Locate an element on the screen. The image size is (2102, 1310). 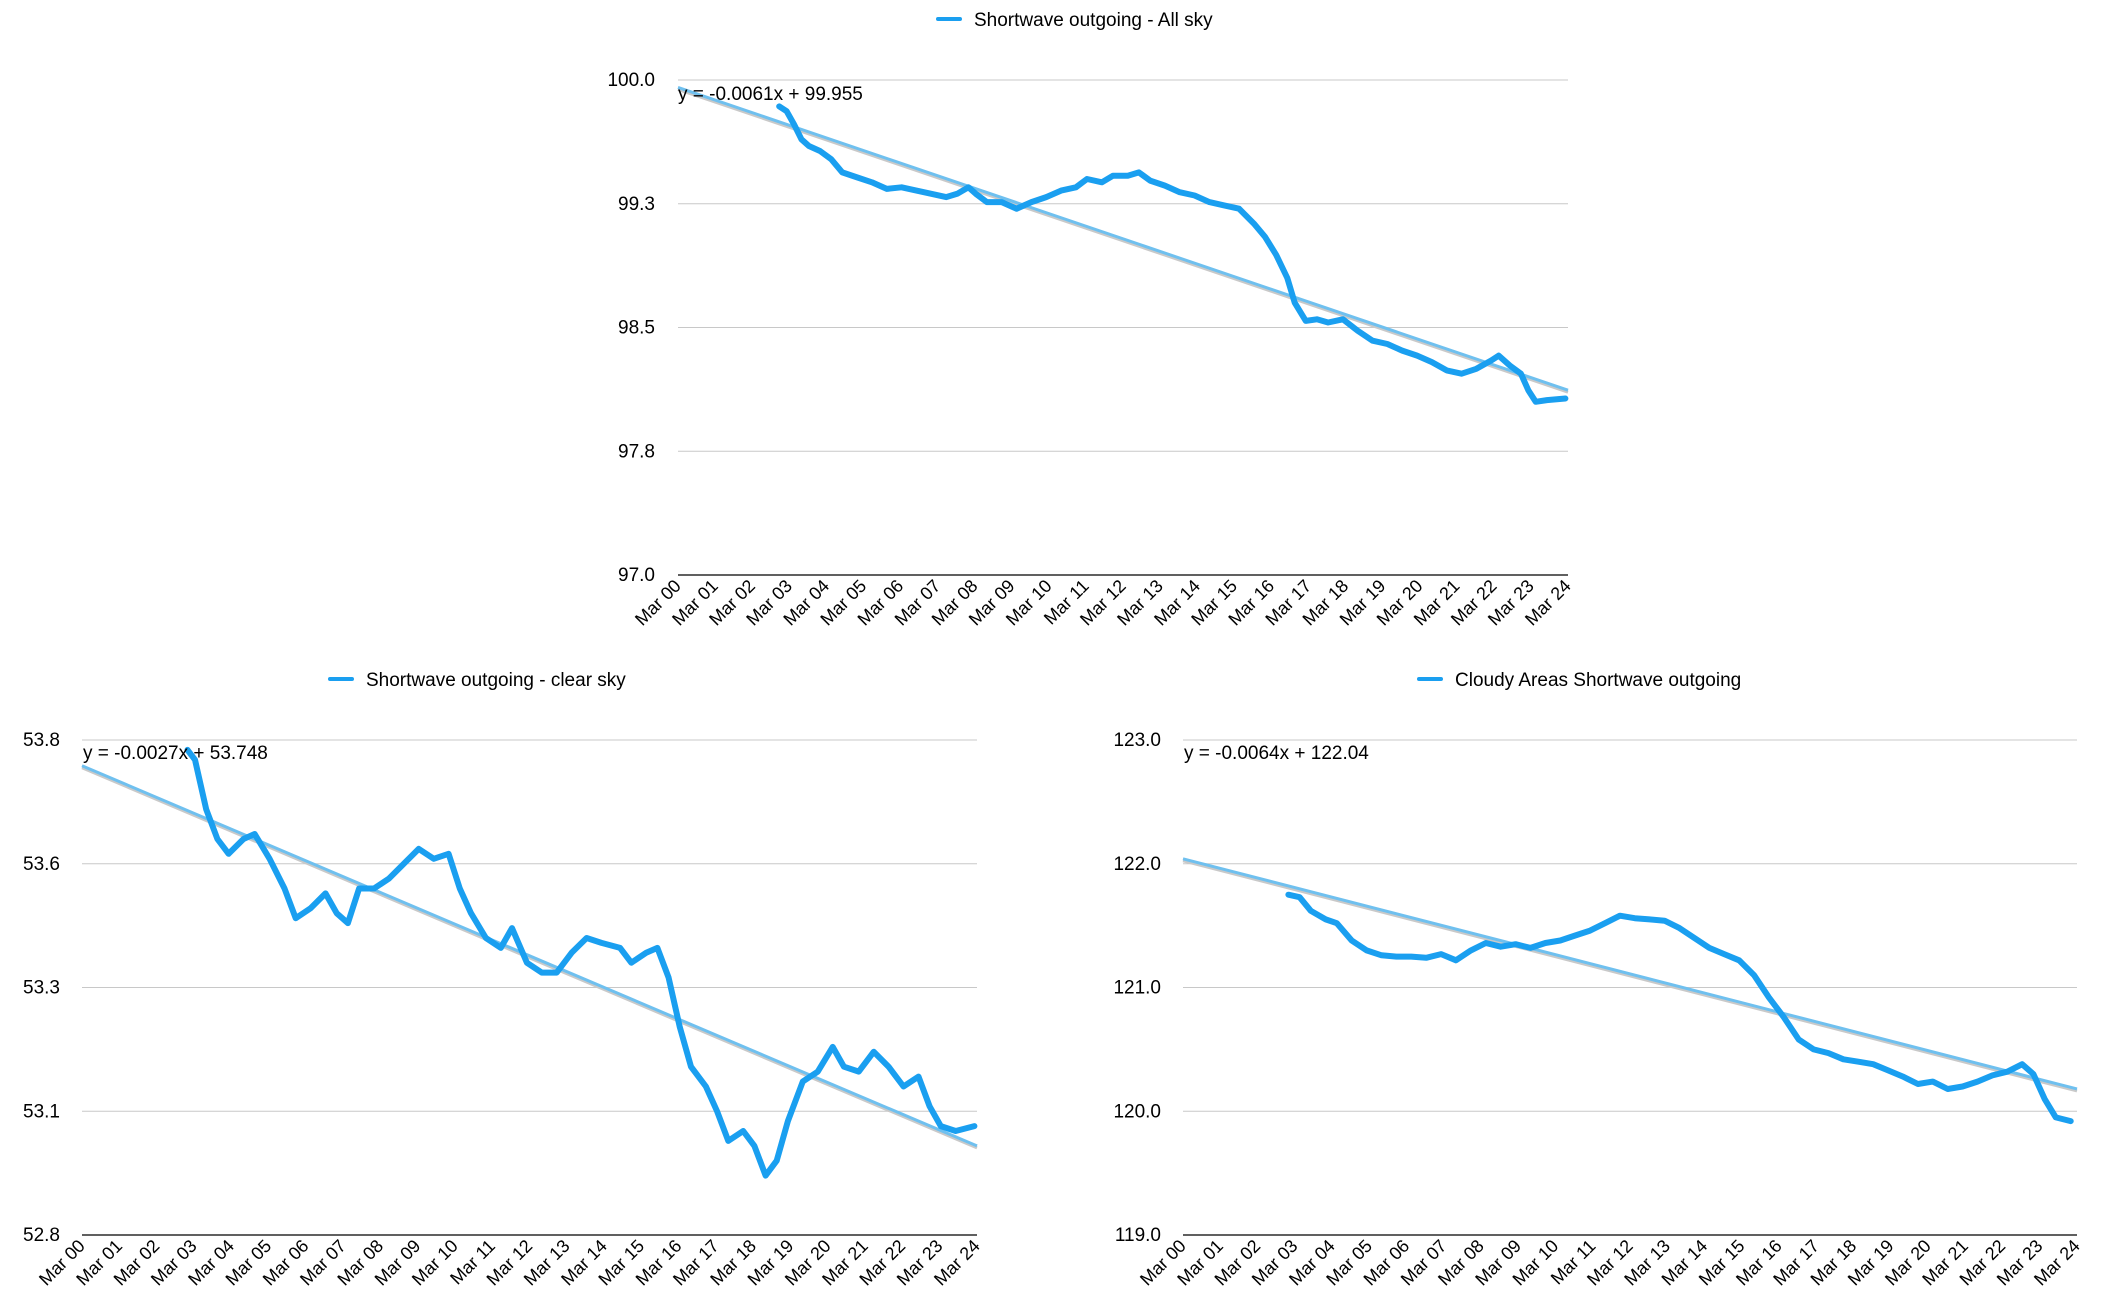
y-tick-label: 53.1 is located at coordinates (41, 1111).